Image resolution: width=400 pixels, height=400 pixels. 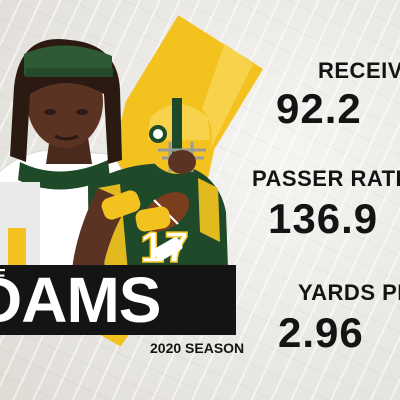 What do you see at coordinates (319, 108) in the screenshot?
I see `stat-value-receiving: 92.2` at bounding box center [319, 108].